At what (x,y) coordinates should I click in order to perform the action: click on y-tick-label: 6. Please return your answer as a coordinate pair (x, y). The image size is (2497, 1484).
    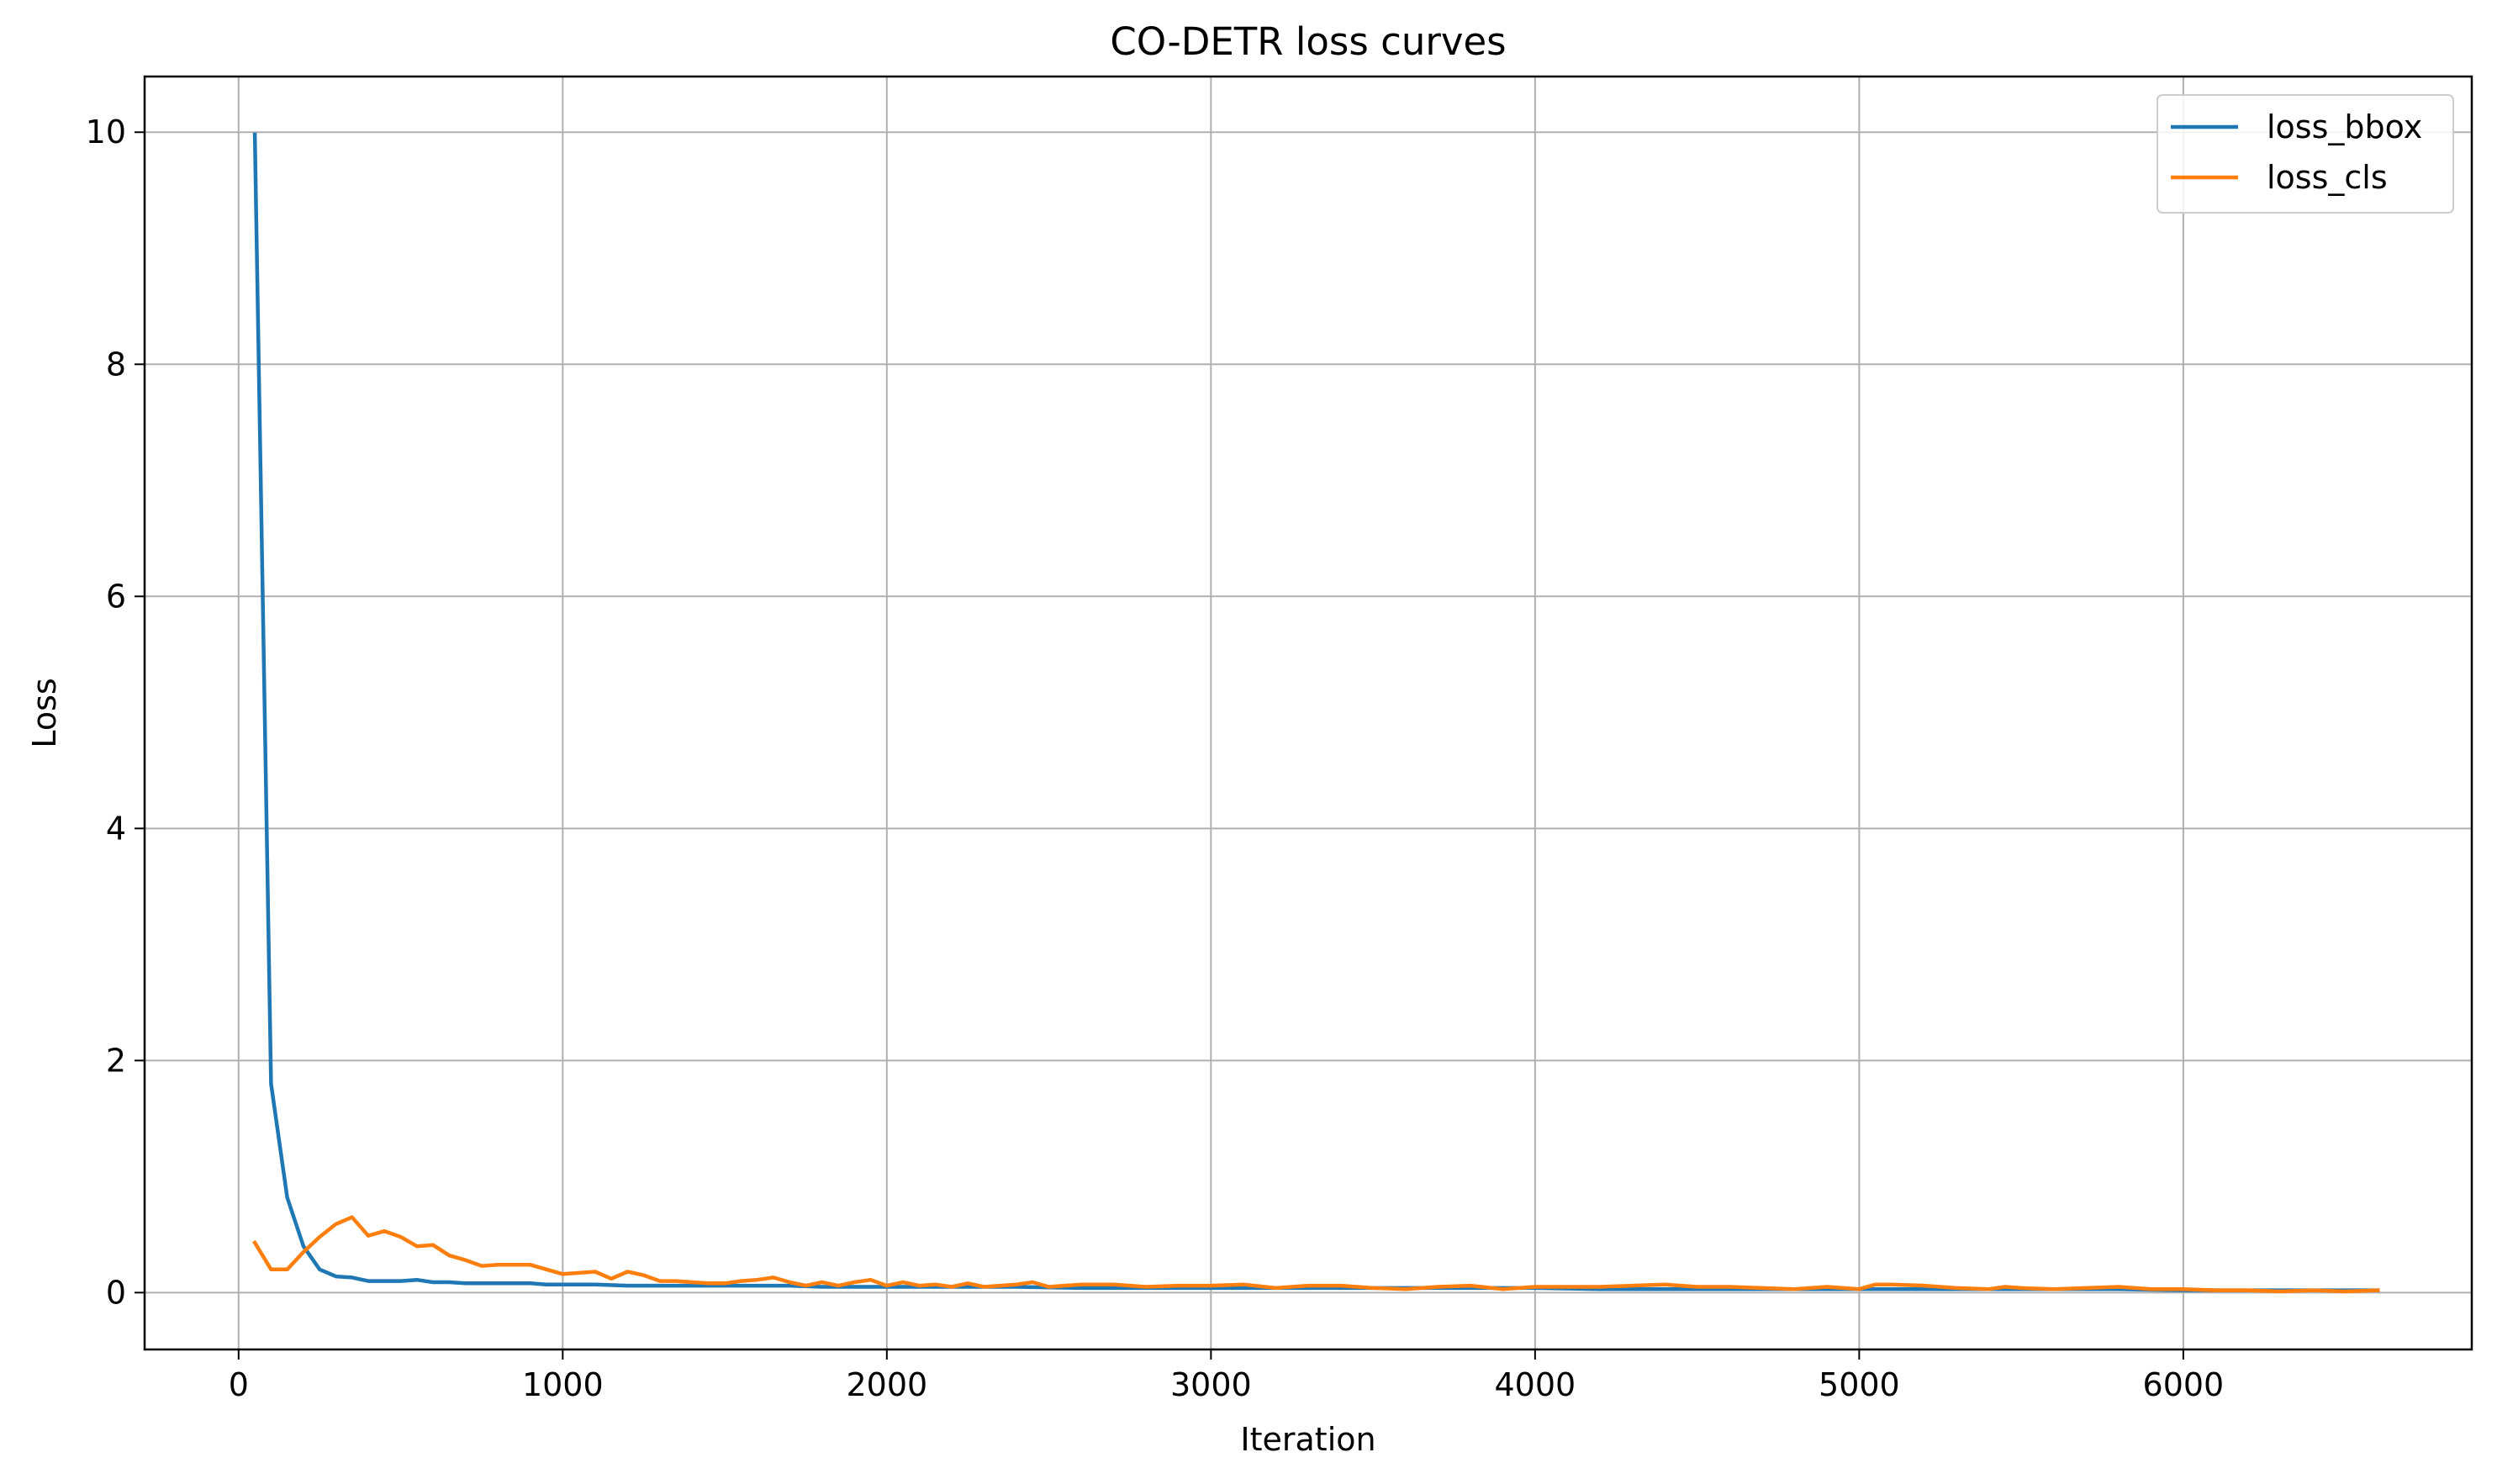
    Looking at the image, I should click on (116, 596).